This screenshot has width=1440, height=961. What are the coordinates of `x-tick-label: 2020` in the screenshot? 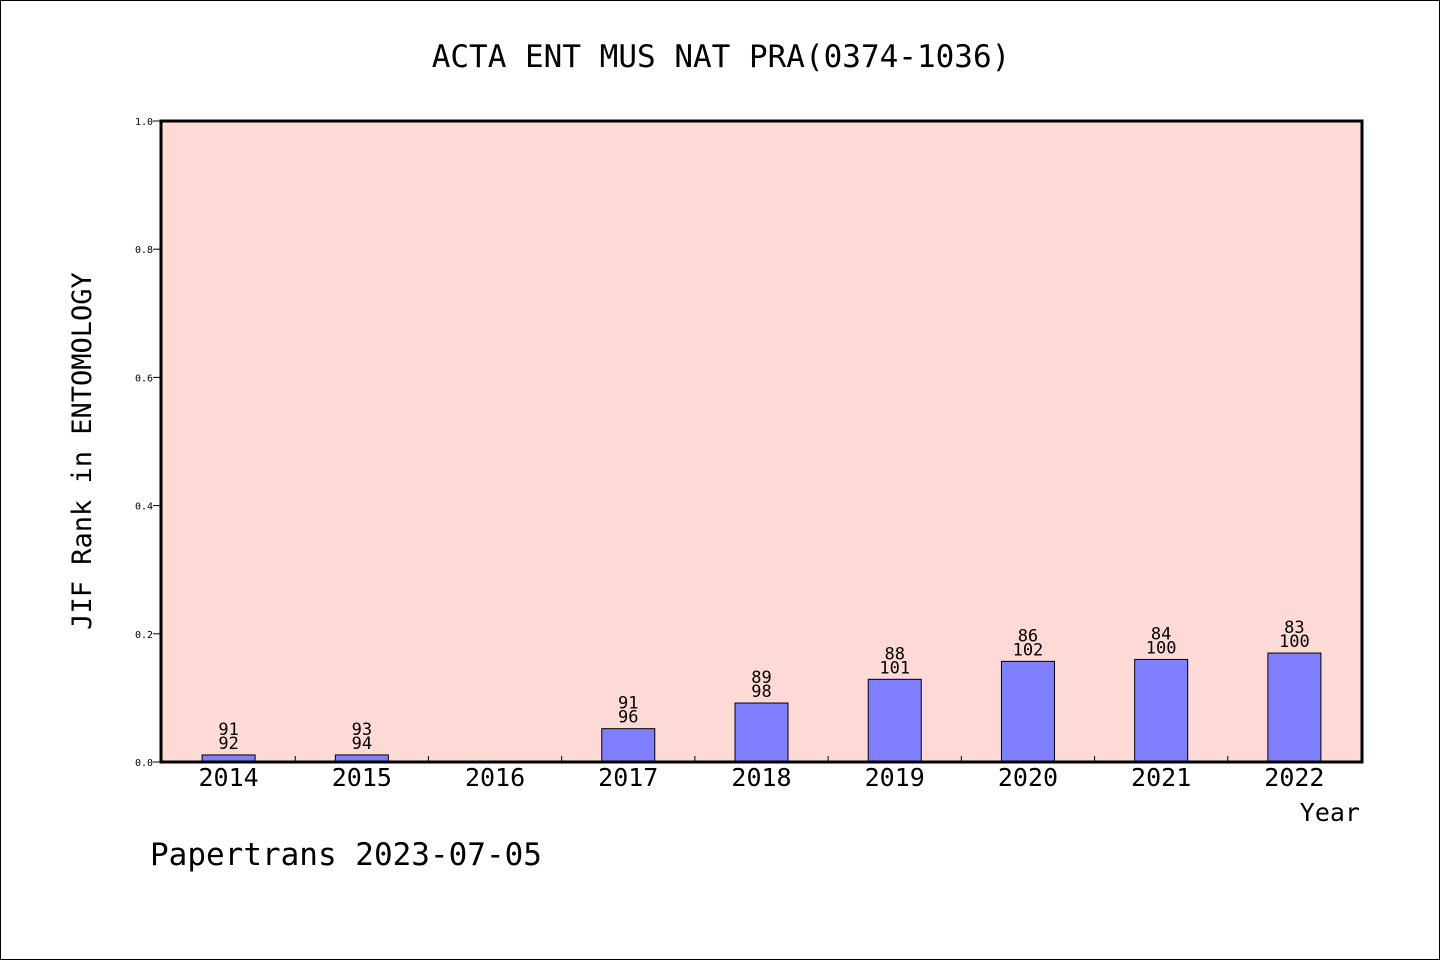 It's located at (1028, 777).